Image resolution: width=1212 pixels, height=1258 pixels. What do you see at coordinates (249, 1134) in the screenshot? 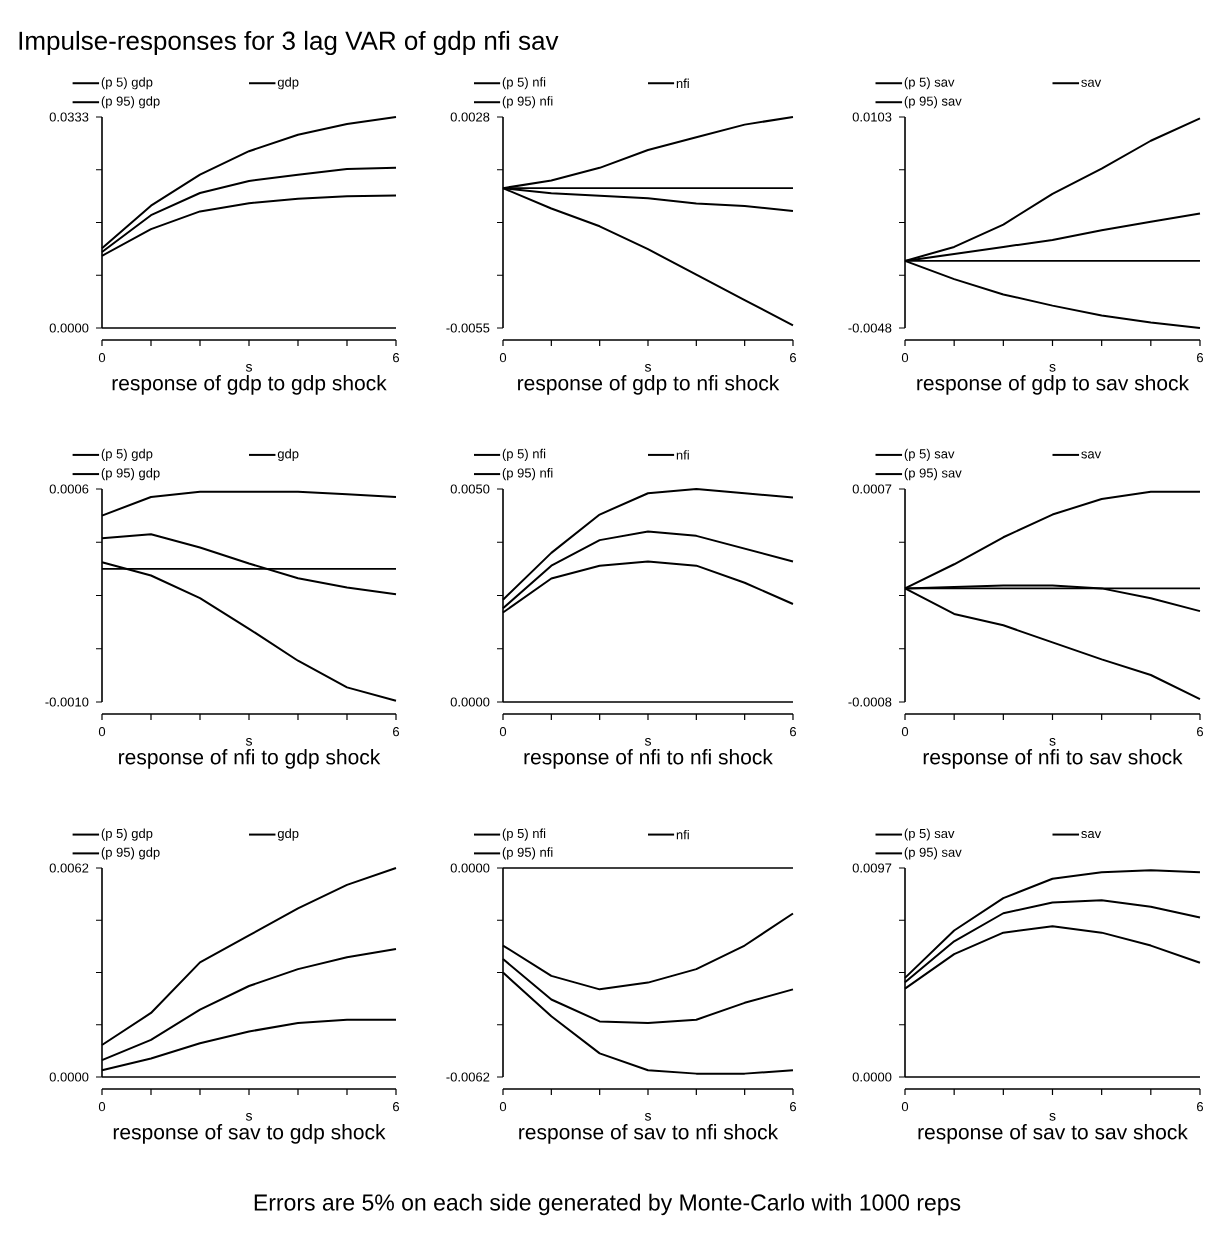
I see `text: response of sav to gdp shock` at bounding box center [249, 1134].